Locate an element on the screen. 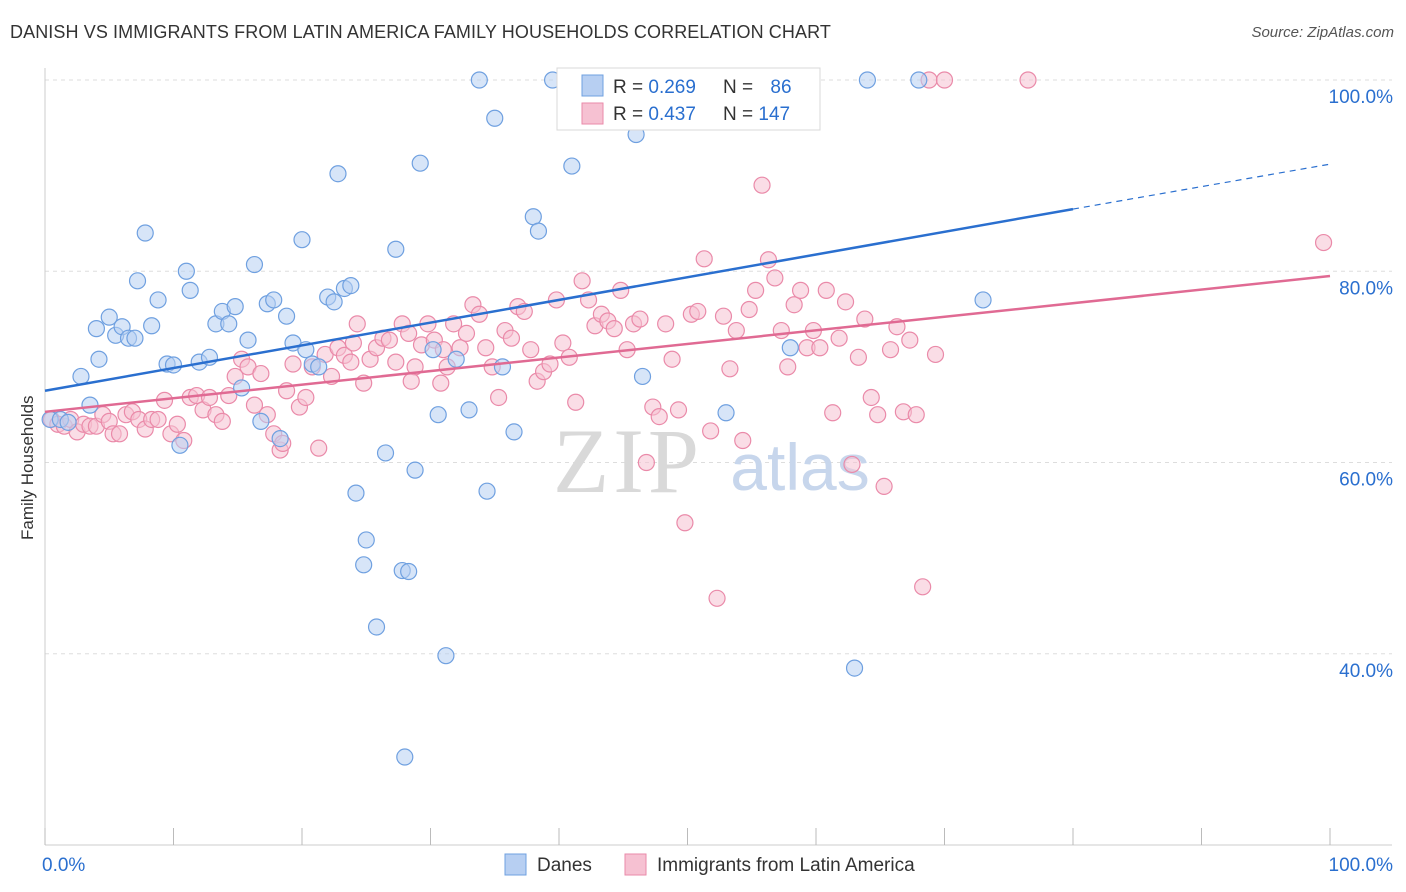 Image resolution: width=1406 pixels, height=892 pixels. stats-danes-r-value: 0.269 is located at coordinates (672, 87).